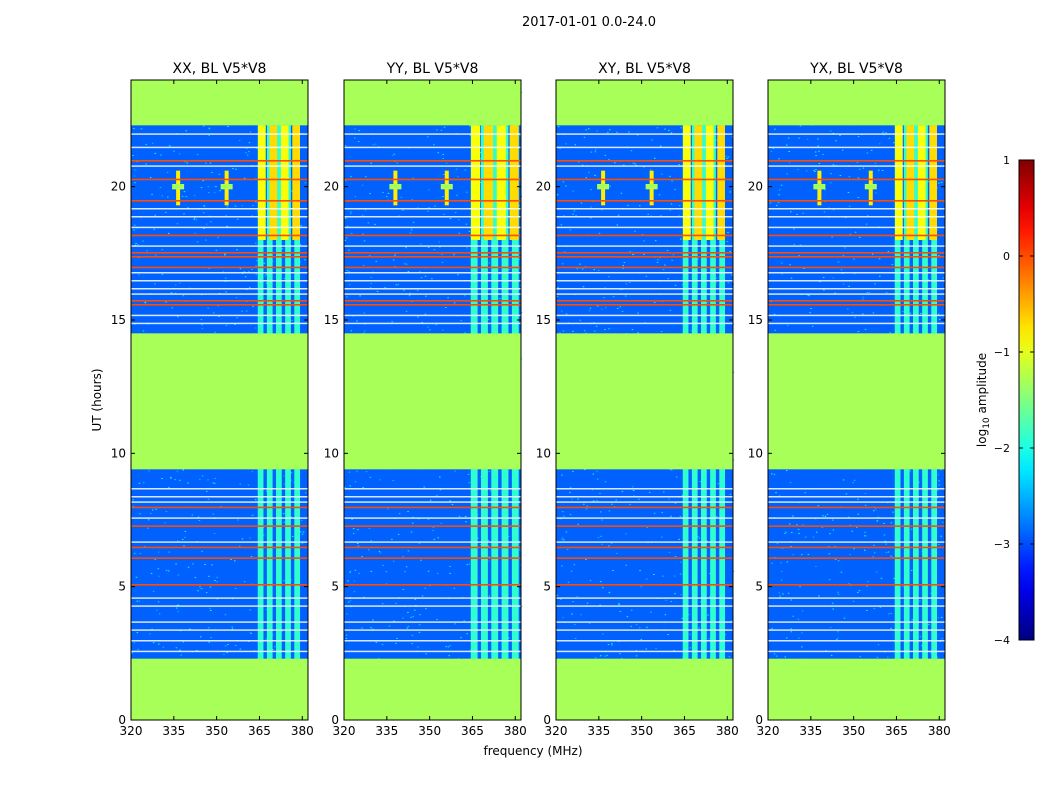 This screenshot has height=800, width=1050. I want to click on colorbar-tick-label: −1, so click(1002, 352).